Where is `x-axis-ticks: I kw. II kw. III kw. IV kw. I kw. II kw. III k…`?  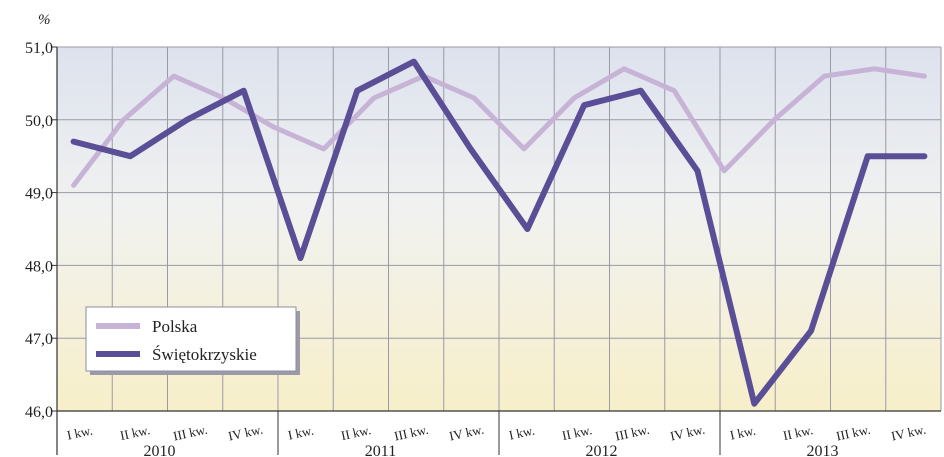
x-axis-ticks: I kw. II kw. III kw. IV kw. I kw. II kw. III k… is located at coordinates (496, 439).